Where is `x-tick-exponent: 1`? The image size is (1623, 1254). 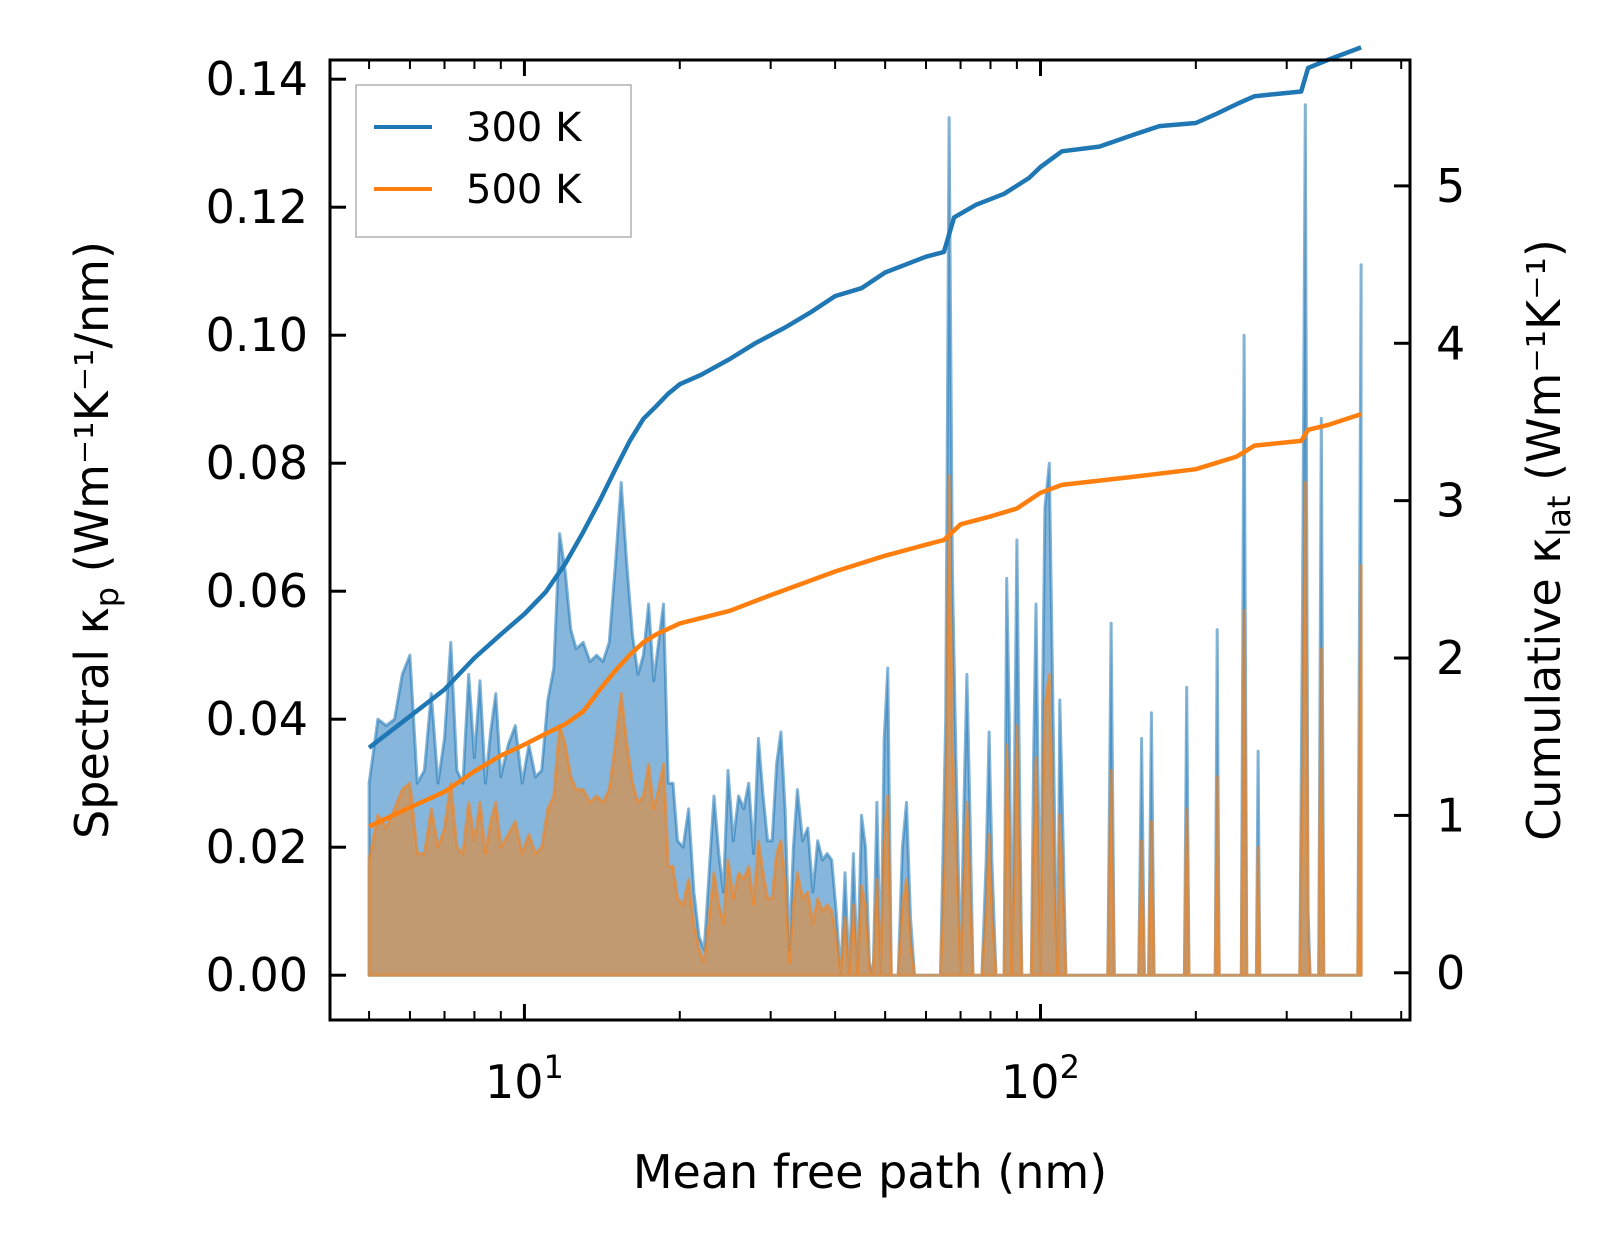 x-tick-exponent: 1 is located at coordinates (554, 1067).